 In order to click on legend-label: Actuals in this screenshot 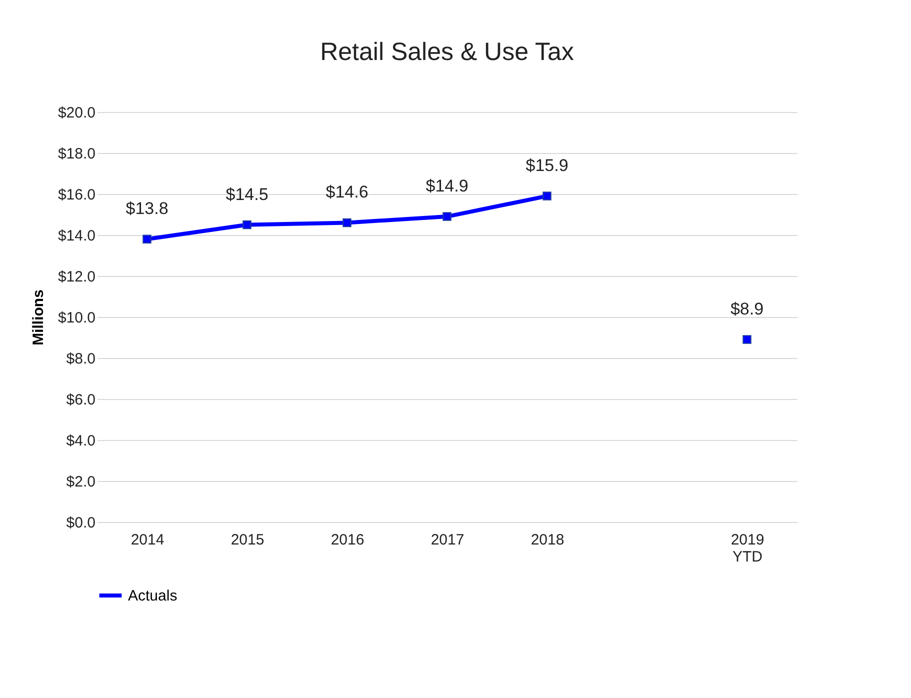, I will do `click(153, 596)`.